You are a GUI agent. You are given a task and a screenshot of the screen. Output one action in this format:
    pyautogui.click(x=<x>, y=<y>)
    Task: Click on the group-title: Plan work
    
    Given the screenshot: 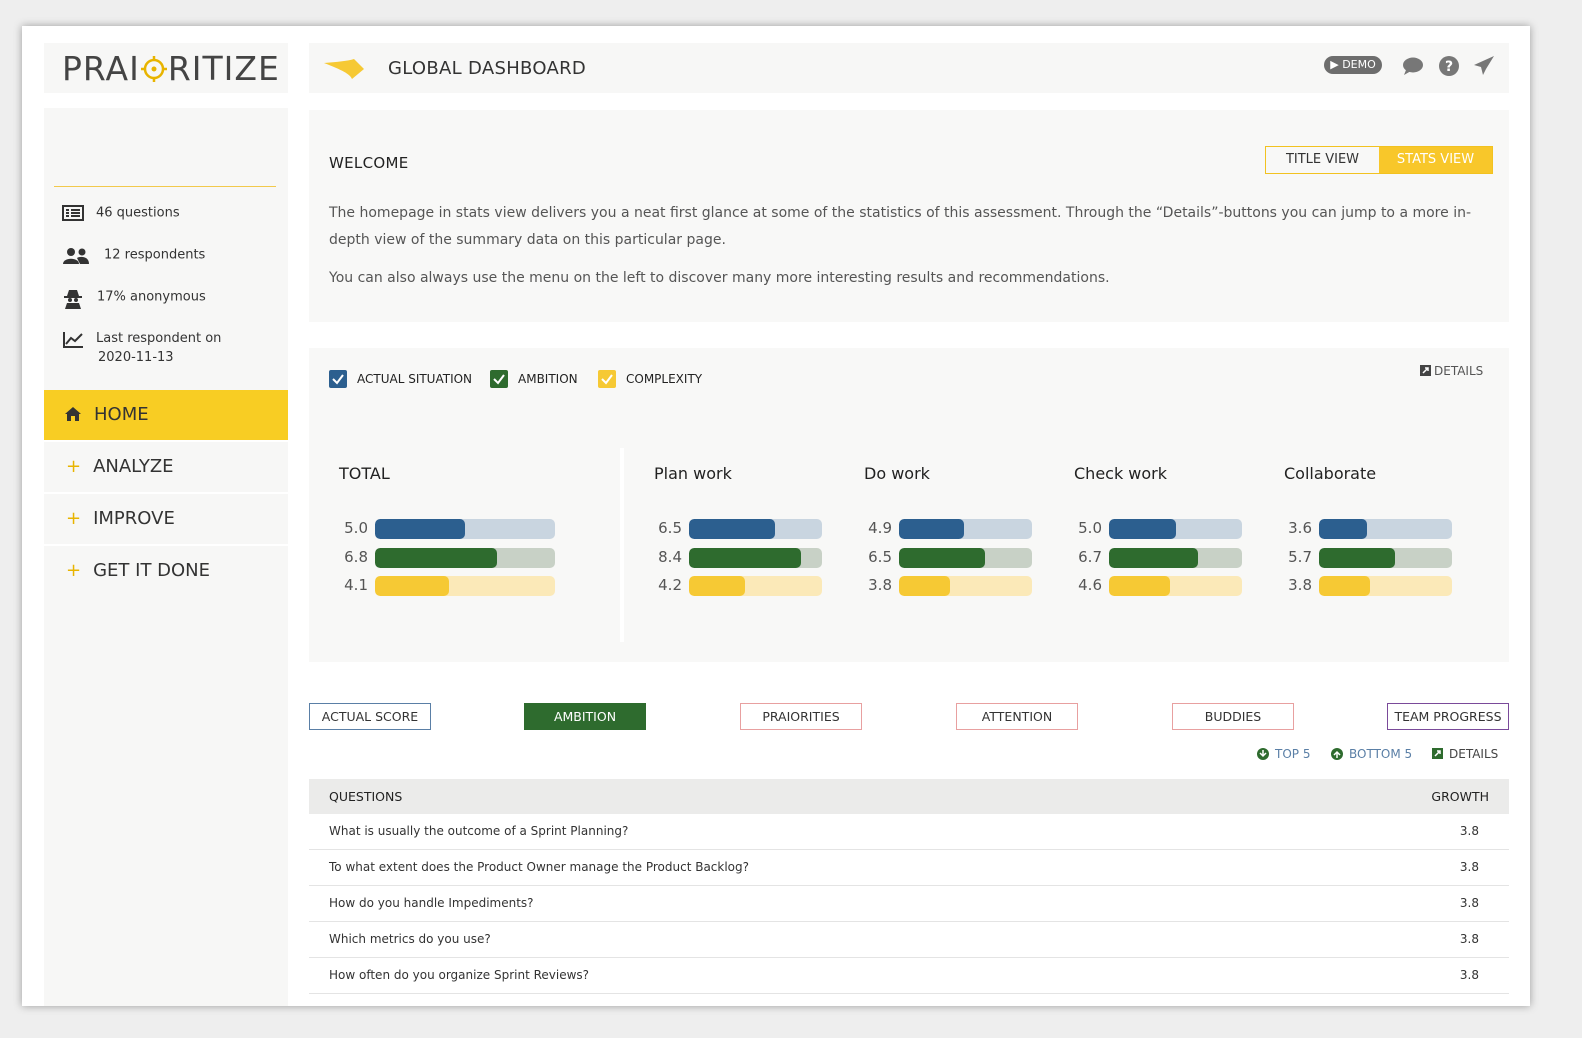 What is the action you would take?
    pyautogui.click(x=693, y=473)
    